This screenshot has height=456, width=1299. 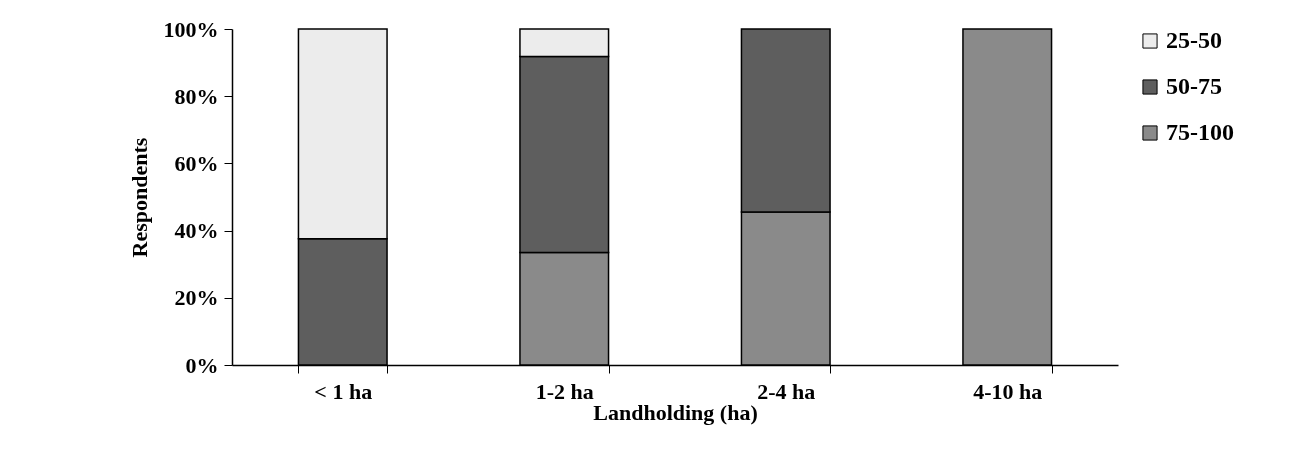 I want to click on x-tick-label: 1-2 ha, so click(x=564, y=391).